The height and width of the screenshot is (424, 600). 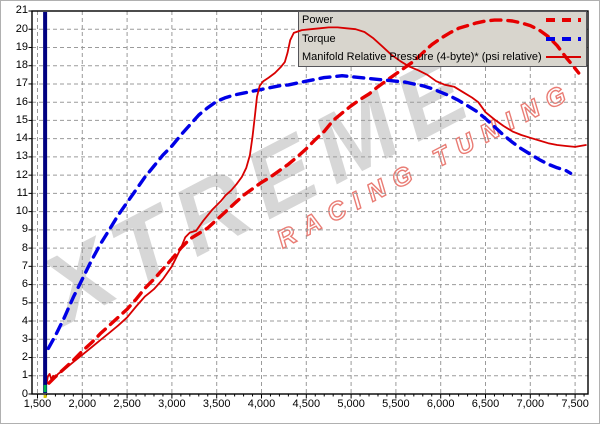 I want to click on y-axis-label: 16, so click(x=21, y=101).